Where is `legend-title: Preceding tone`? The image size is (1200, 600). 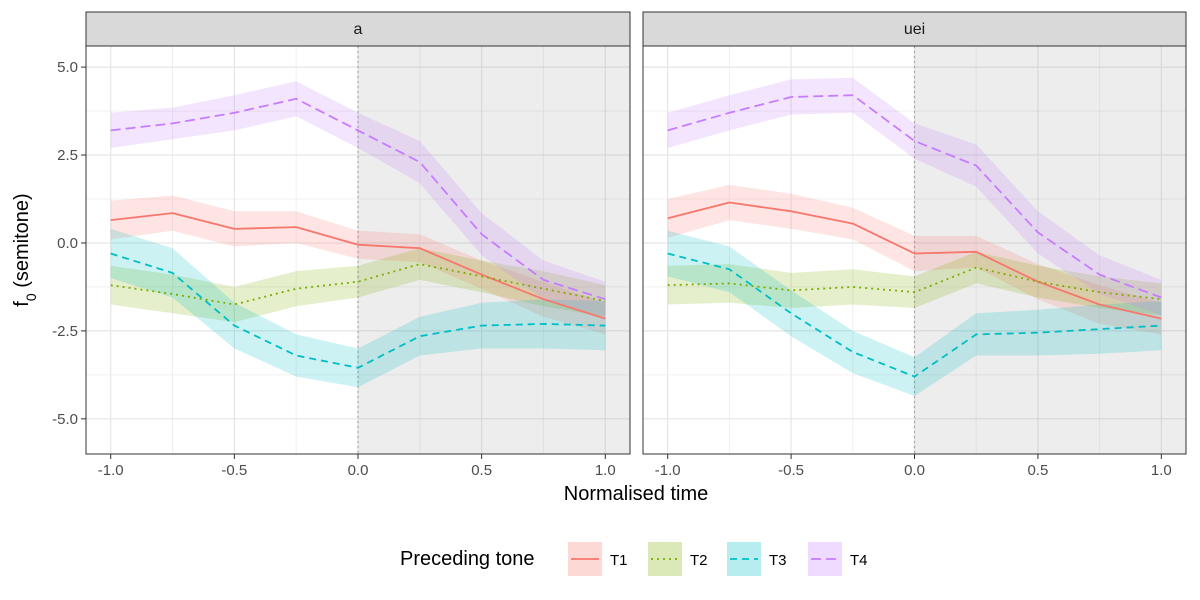 legend-title: Preceding tone is located at coordinates (467, 559).